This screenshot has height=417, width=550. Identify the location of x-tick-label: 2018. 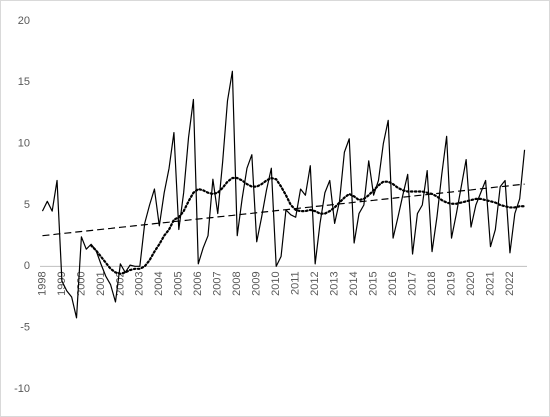
(432, 283).